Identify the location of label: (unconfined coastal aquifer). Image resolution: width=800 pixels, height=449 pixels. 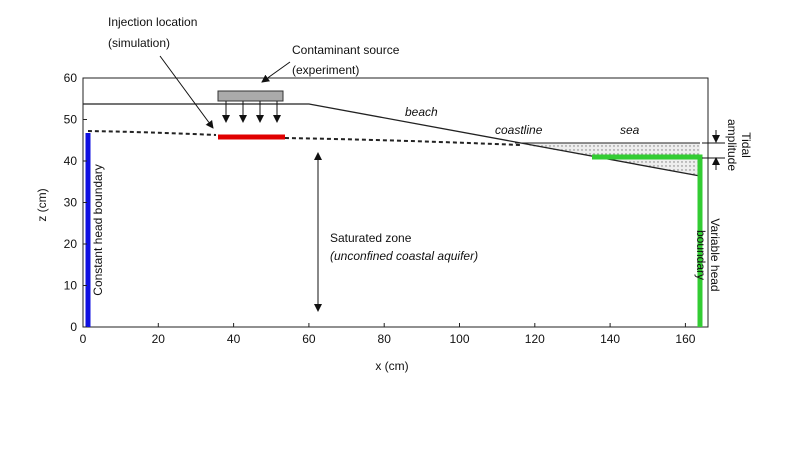
(404, 256).